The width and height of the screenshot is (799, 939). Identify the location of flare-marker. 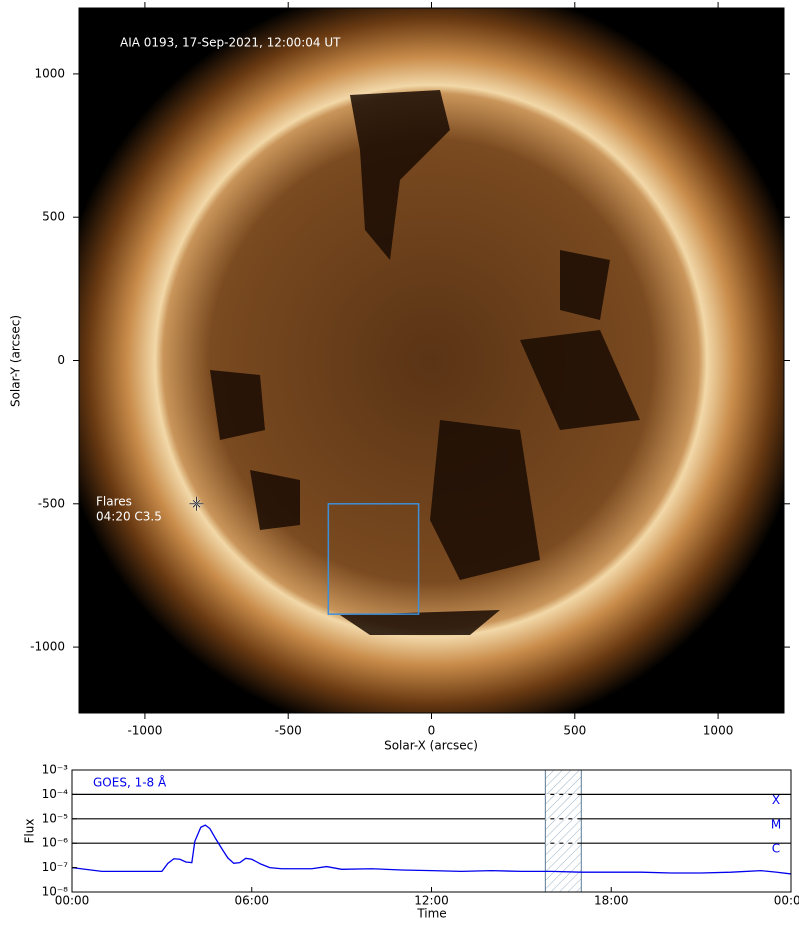
(196, 503).